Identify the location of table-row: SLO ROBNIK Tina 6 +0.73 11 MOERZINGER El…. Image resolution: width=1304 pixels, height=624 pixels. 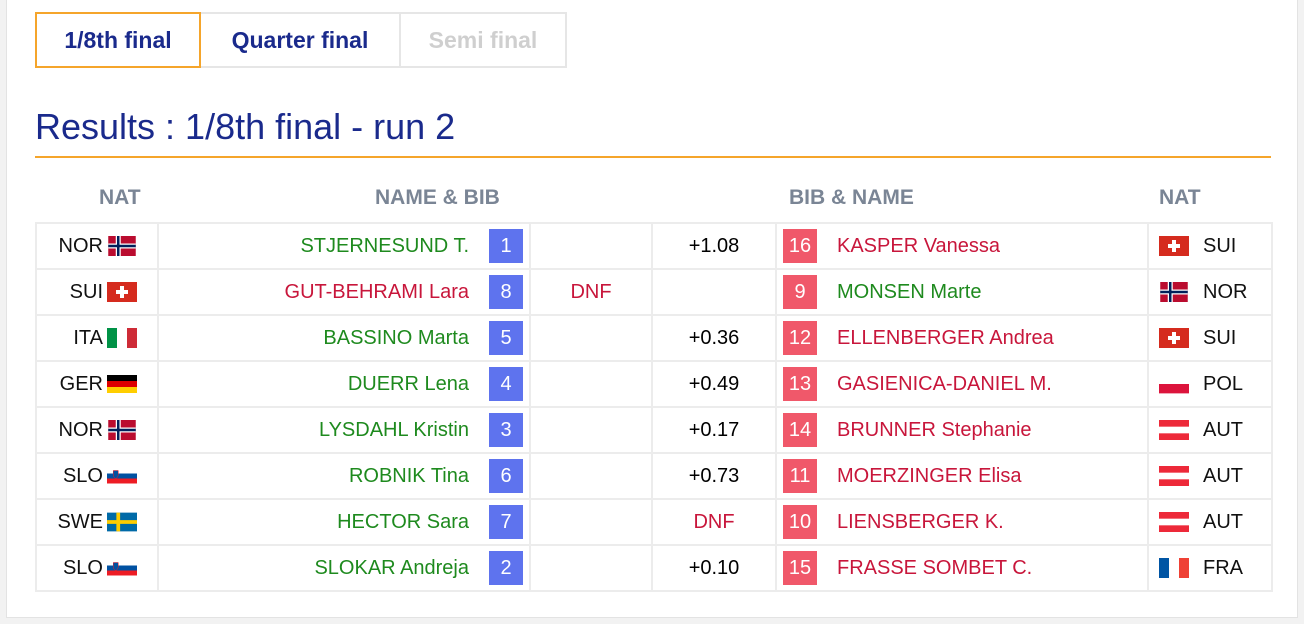
(654, 476).